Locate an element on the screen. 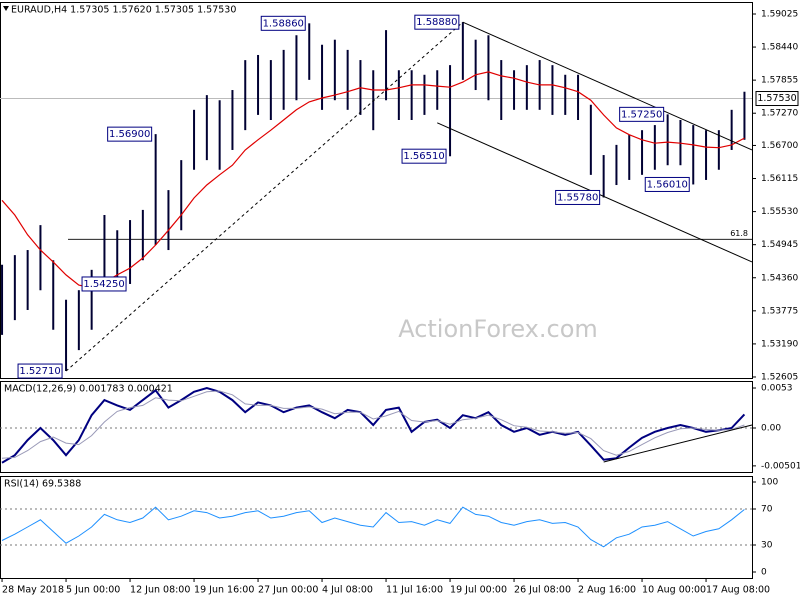 The width and height of the screenshot is (800, 600). price-annotation: 1.55780 is located at coordinates (577, 197).